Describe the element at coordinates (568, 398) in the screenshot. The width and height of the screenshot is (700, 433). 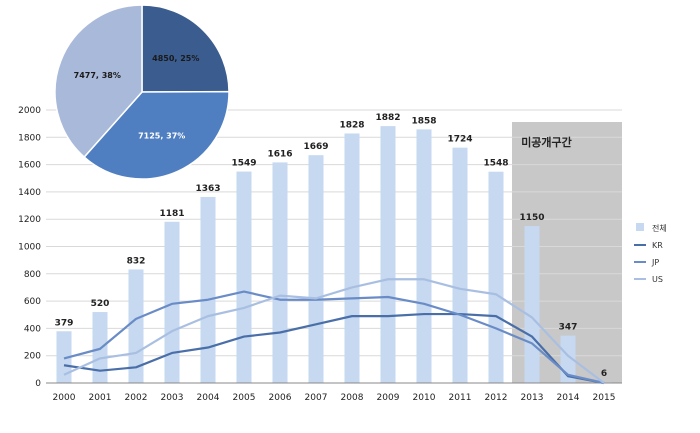
I see `x-tick-label: 2014` at that location.